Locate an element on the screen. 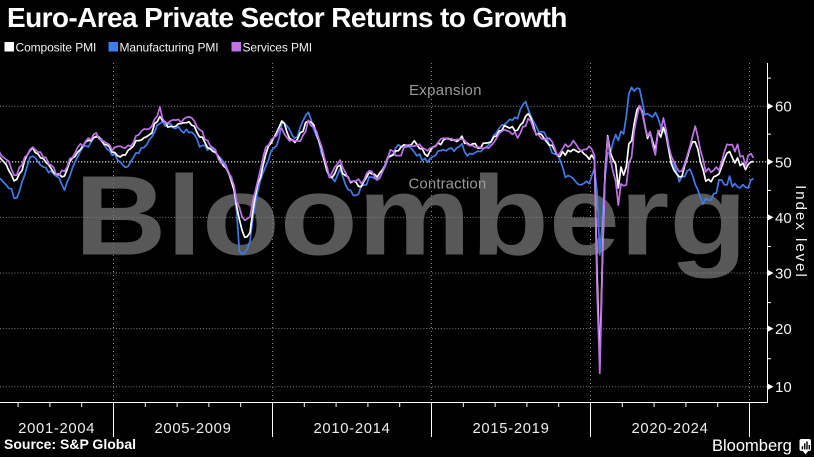 The height and width of the screenshot is (457, 814). svg-text: 2020-2024 is located at coordinates (669, 429).